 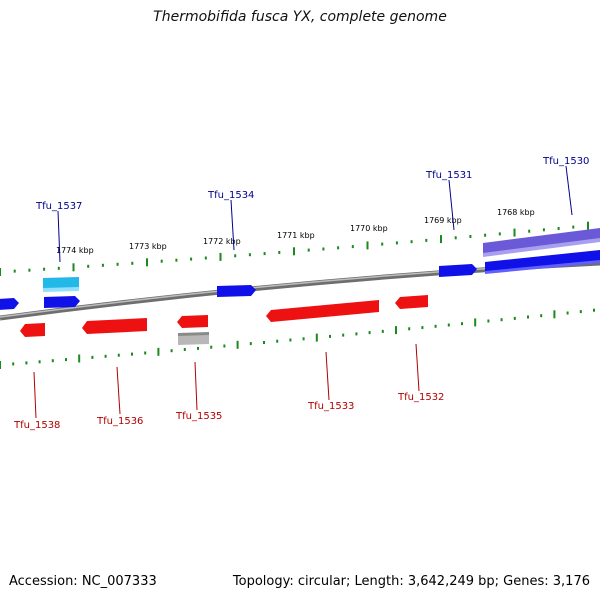 I want to click on gene-label: Tfu_1533, so click(x=330, y=406).